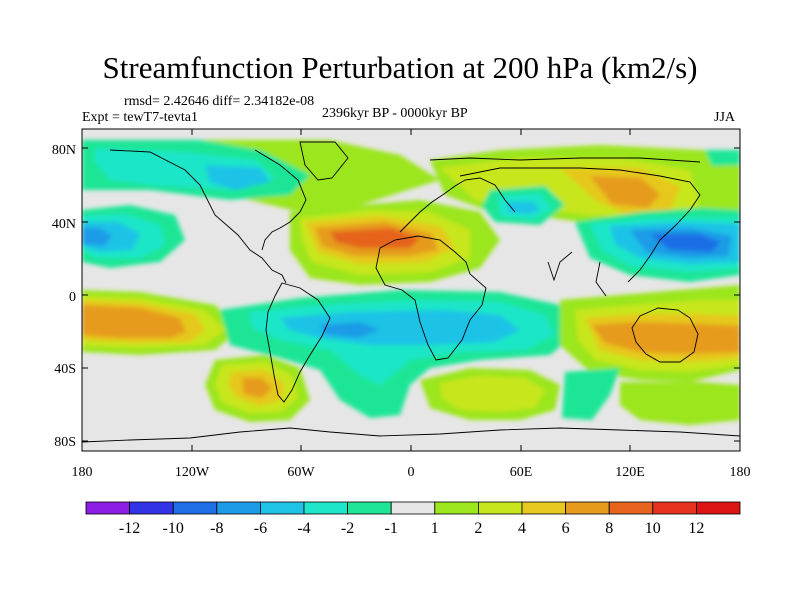  What do you see at coordinates (411, 435) in the screenshot?
I see `coast-antarctica` at bounding box center [411, 435].